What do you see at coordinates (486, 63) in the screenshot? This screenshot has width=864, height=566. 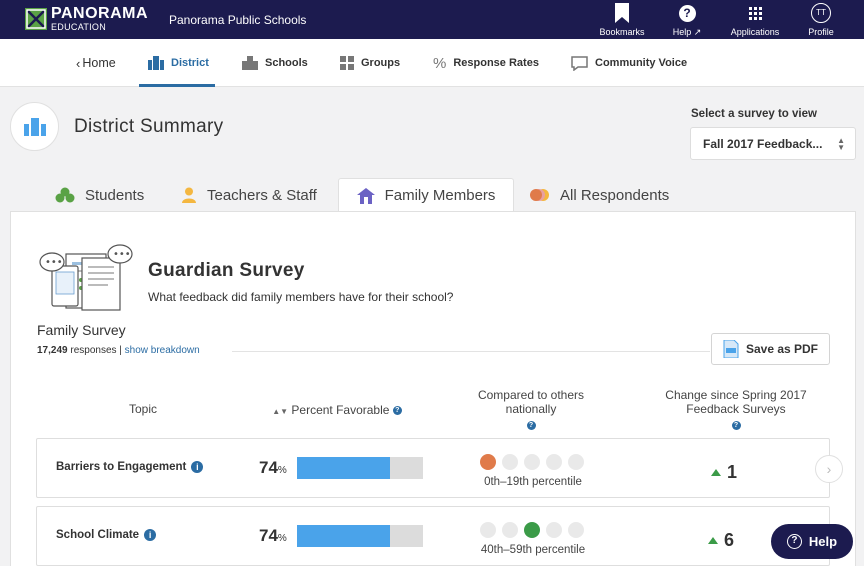 I see `nav-response-rates: % Response Rates` at bounding box center [486, 63].